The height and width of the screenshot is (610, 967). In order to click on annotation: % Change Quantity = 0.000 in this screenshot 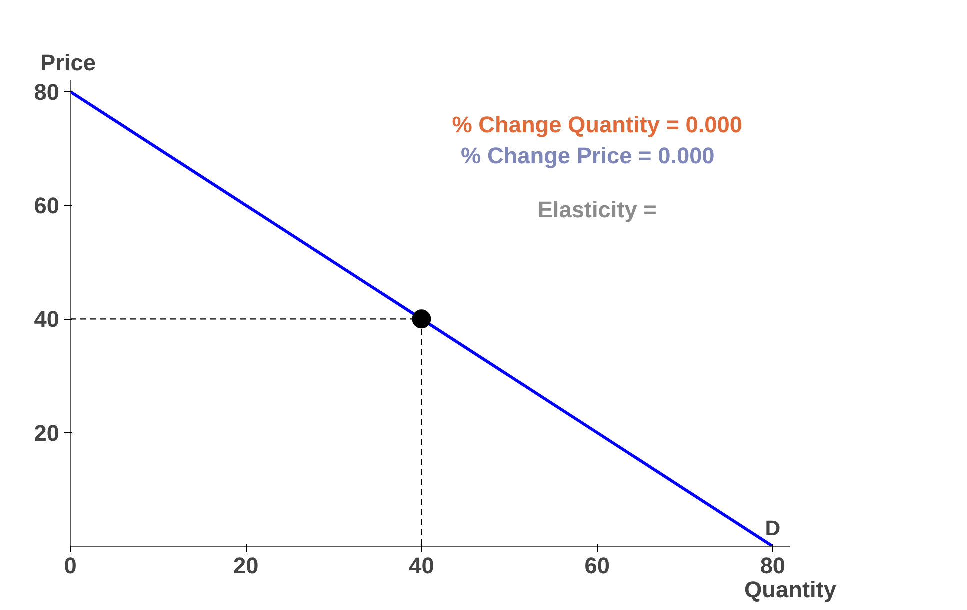, I will do `click(597, 124)`.